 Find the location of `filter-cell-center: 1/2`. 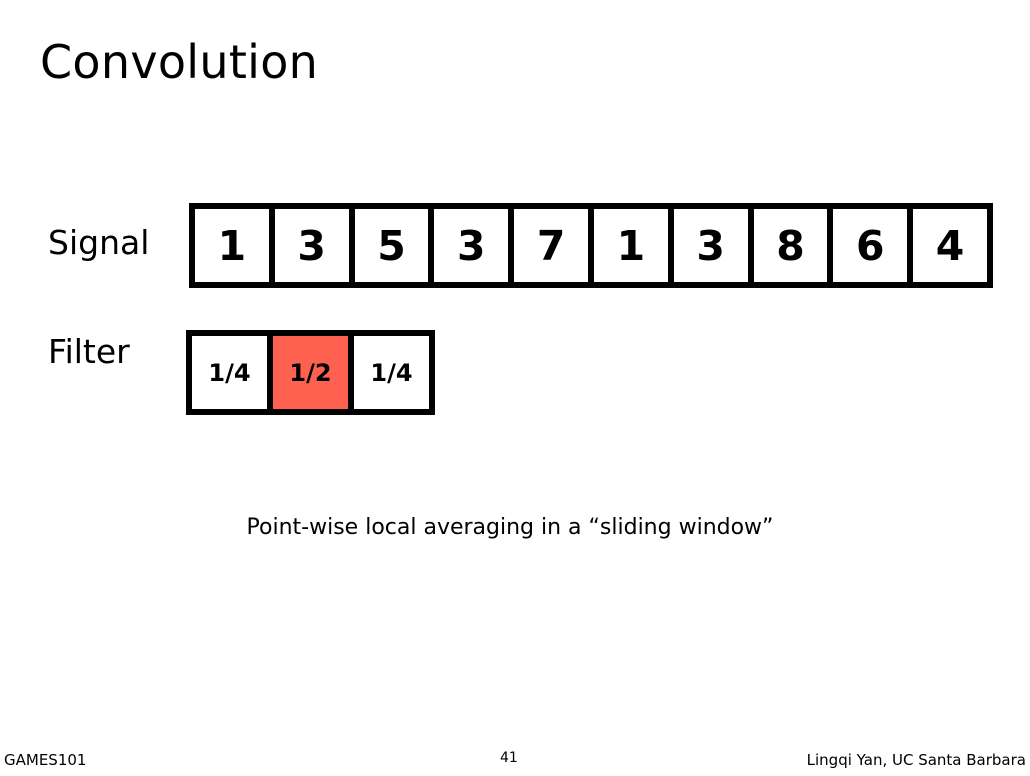

filter-cell-center: 1/2 is located at coordinates (313, 372).